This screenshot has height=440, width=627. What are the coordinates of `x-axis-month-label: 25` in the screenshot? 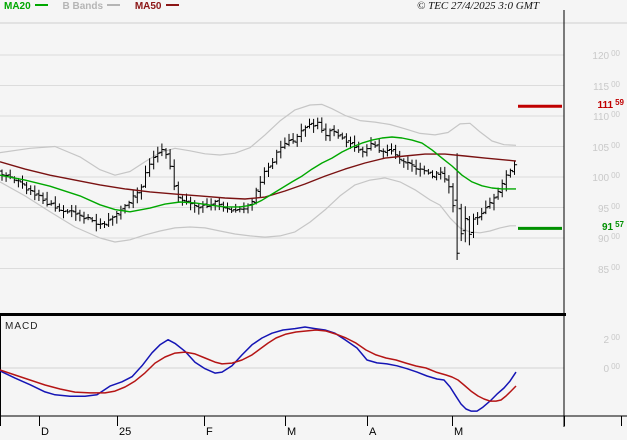 It's located at (125, 432).